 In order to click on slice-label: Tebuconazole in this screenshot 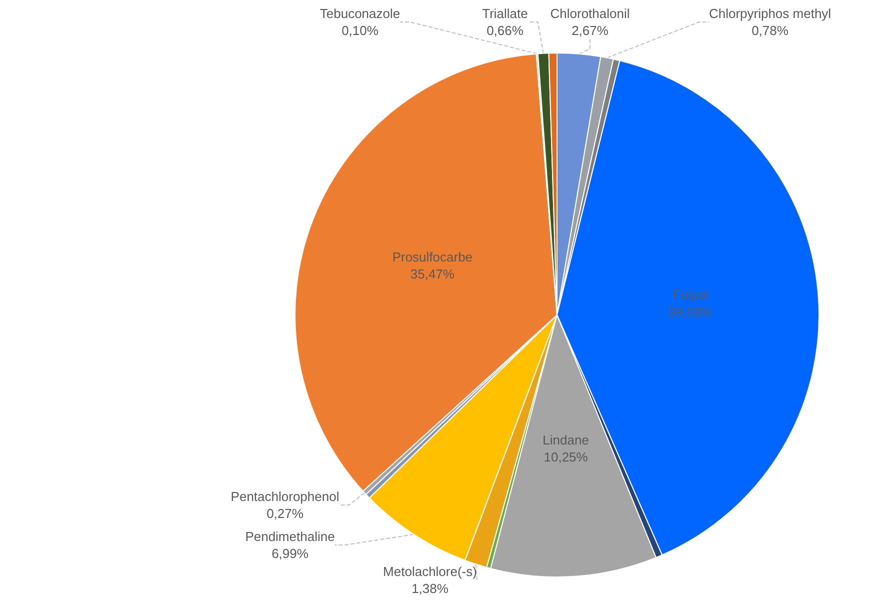, I will do `click(360, 13)`.